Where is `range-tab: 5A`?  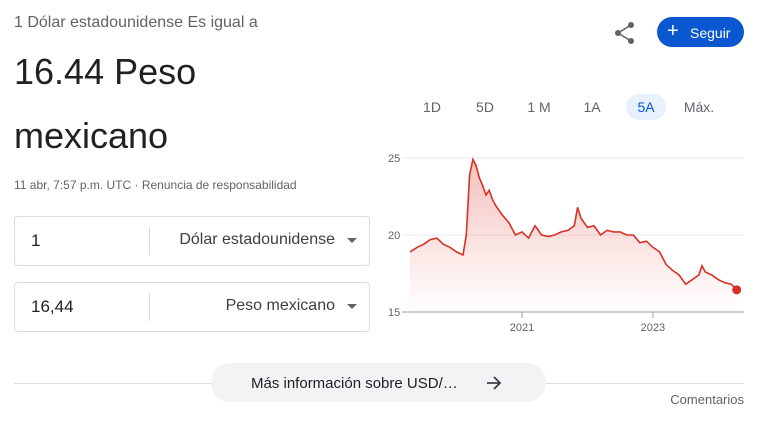 range-tab: 5A is located at coordinates (646, 107).